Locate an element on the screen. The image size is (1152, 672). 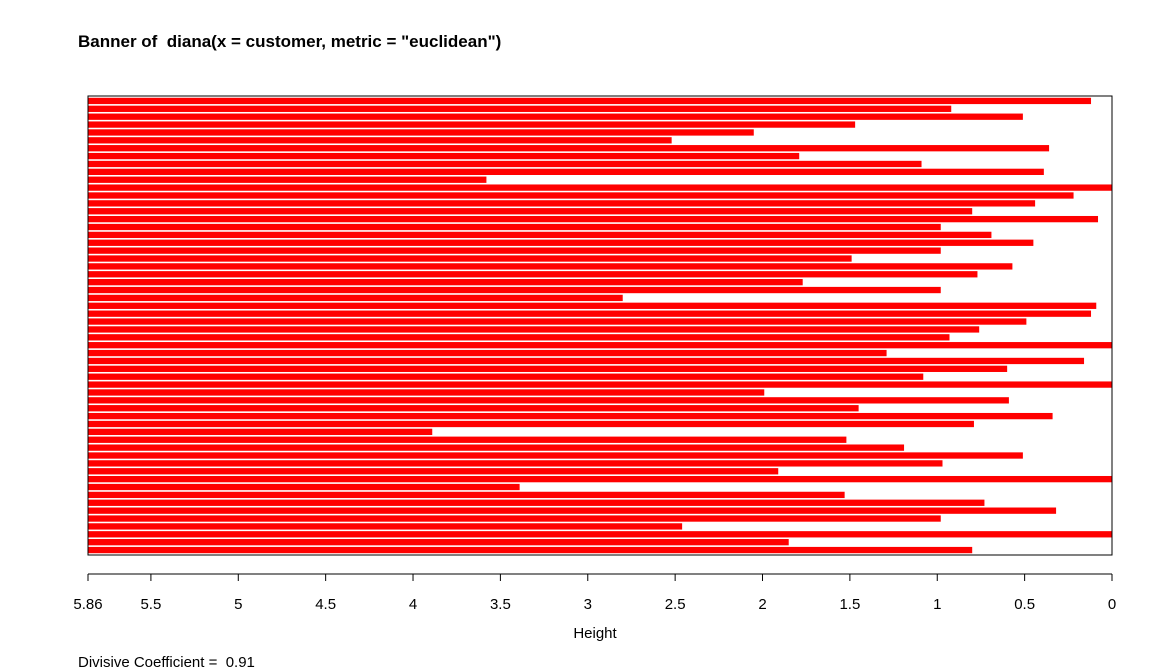
x-tick-label: 2 is located at coordinates (762, 604).